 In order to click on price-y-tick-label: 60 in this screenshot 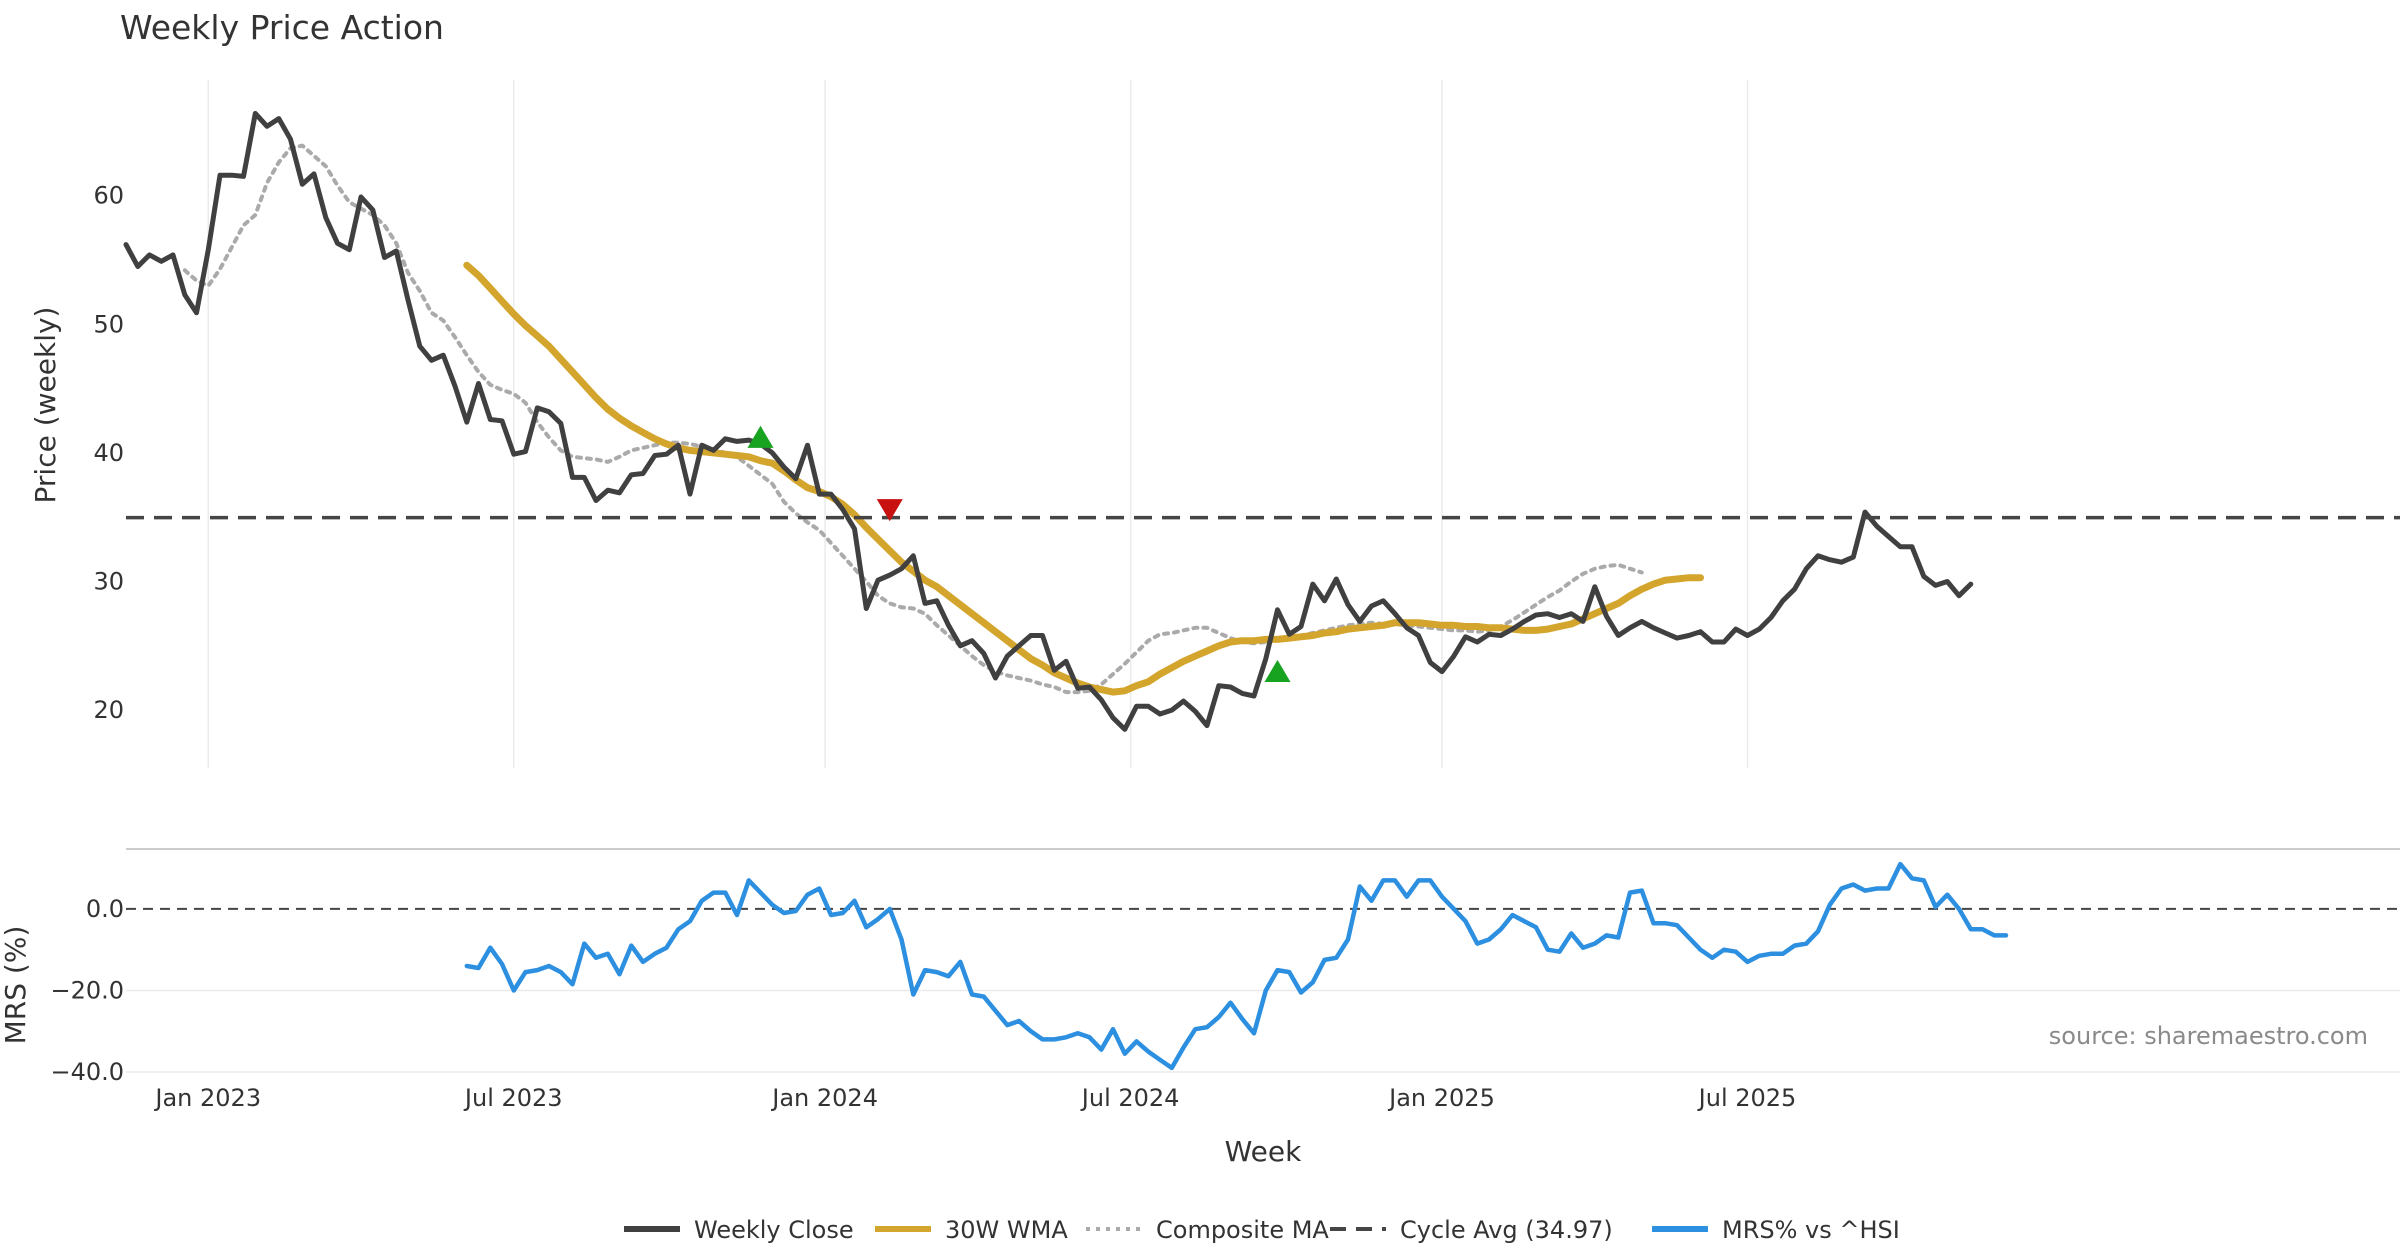, I will do `click(108, 196)`.